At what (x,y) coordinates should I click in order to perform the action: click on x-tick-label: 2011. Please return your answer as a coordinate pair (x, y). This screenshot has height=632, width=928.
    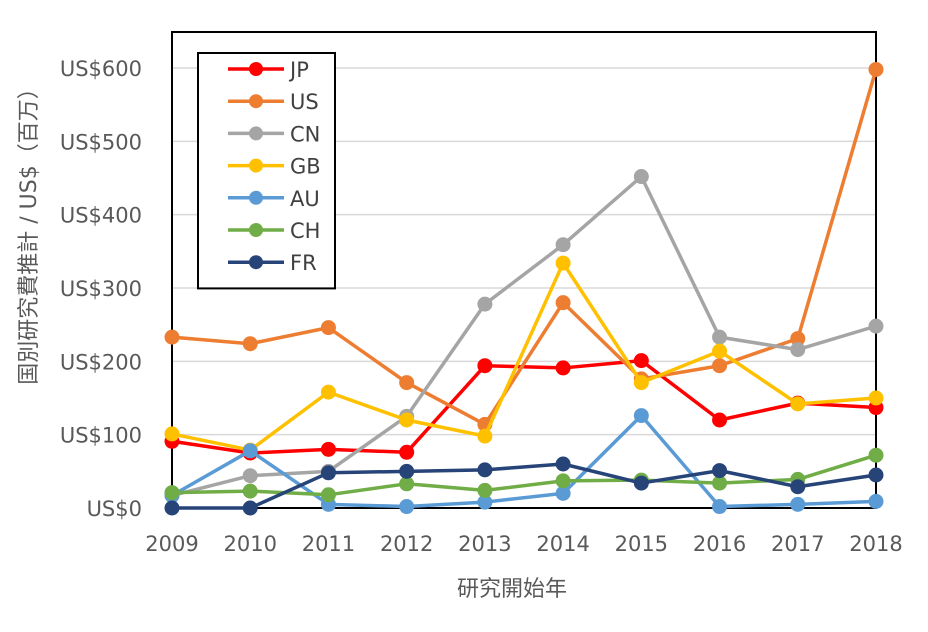
    Looking at the image, I should click on (328, 544).